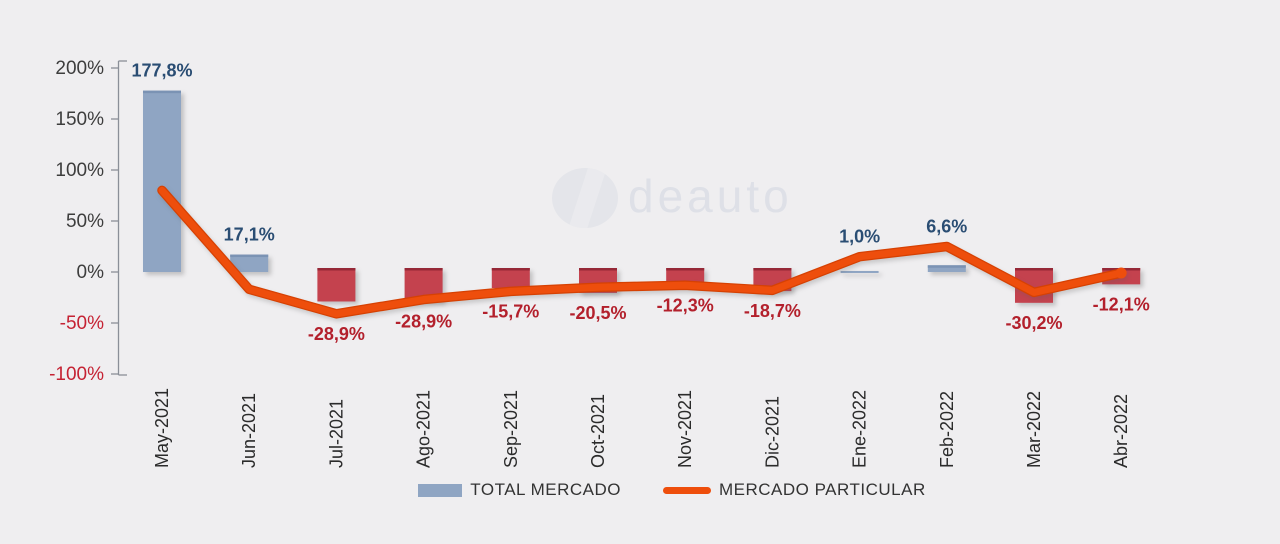  I want to click on y-axis-tick-label: 150%, so click(79, 119).